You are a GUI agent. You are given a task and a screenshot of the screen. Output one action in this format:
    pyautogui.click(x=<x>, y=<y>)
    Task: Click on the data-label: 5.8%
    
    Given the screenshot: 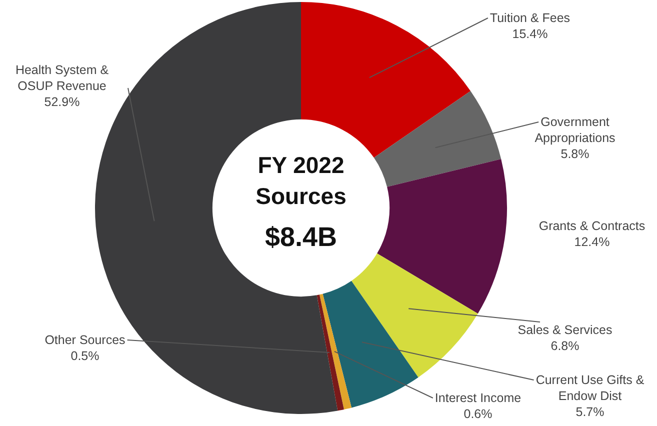 What is the action you would take?
    pyautogui.click(x=575, y=154)
    